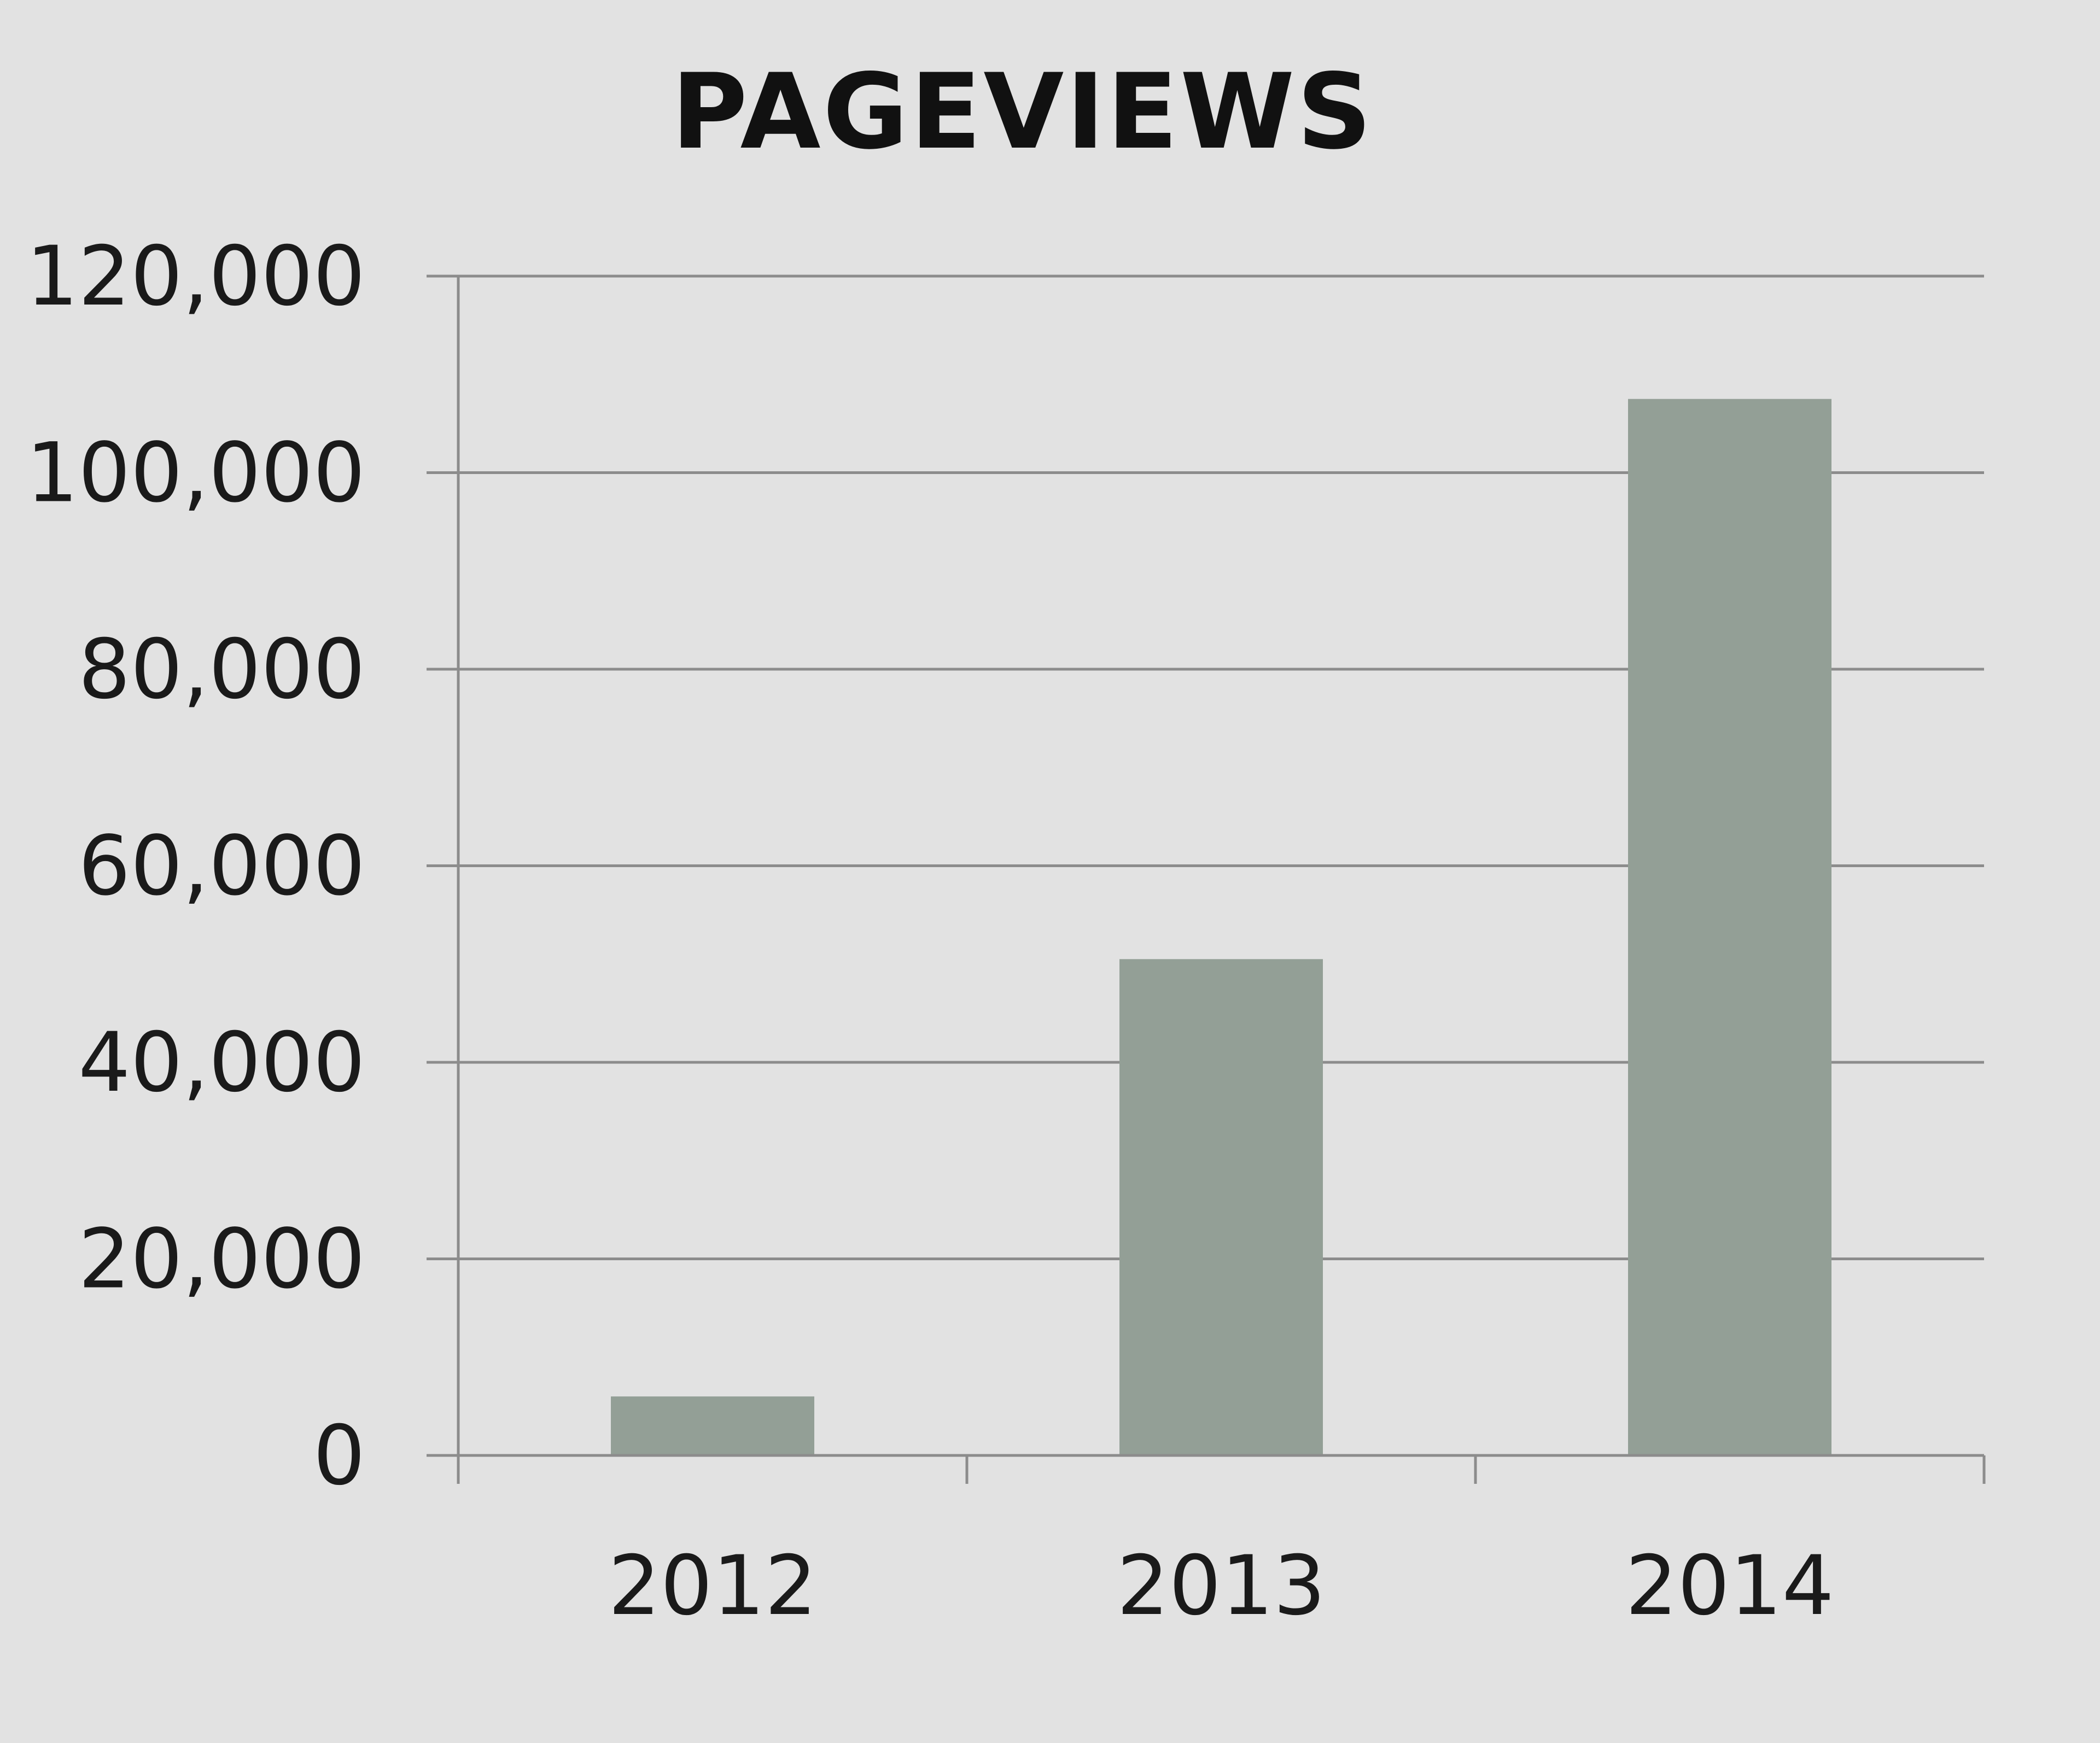 This screenshot has height=1743, width=2100. I want to click on bar-2012, so click(712, 1425).